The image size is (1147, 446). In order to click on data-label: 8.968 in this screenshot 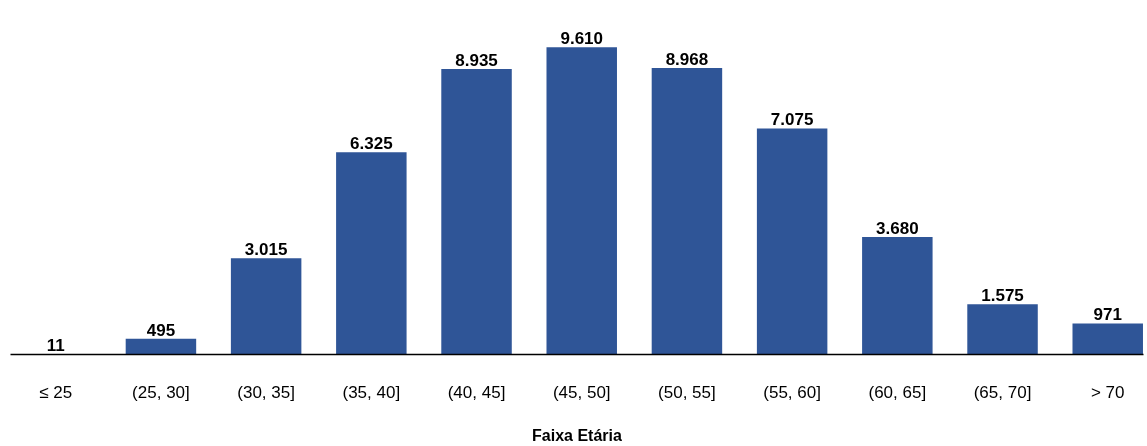, I will do `click(687, 59)`.